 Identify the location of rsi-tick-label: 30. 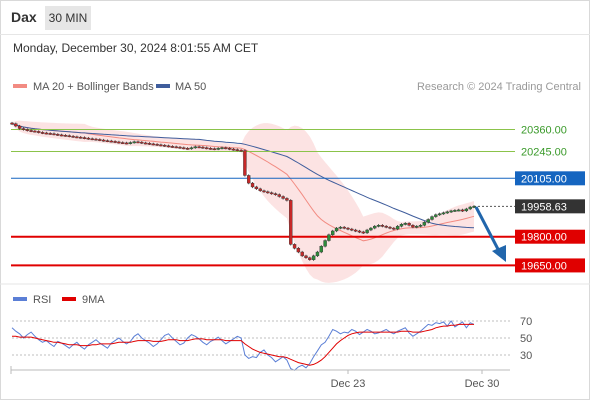
(526, 356).